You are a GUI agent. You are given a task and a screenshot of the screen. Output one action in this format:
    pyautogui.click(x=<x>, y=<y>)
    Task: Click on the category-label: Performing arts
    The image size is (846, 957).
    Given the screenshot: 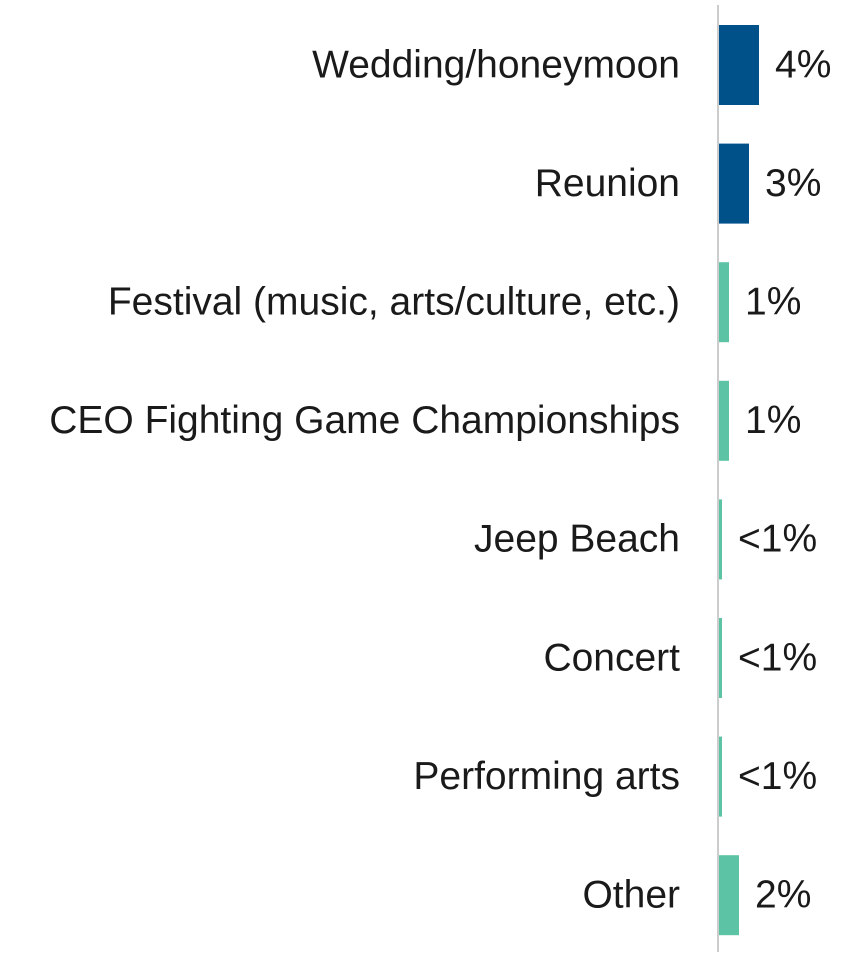 What is the action you would take?
    pyautogui.click(x=546, y=776)
    